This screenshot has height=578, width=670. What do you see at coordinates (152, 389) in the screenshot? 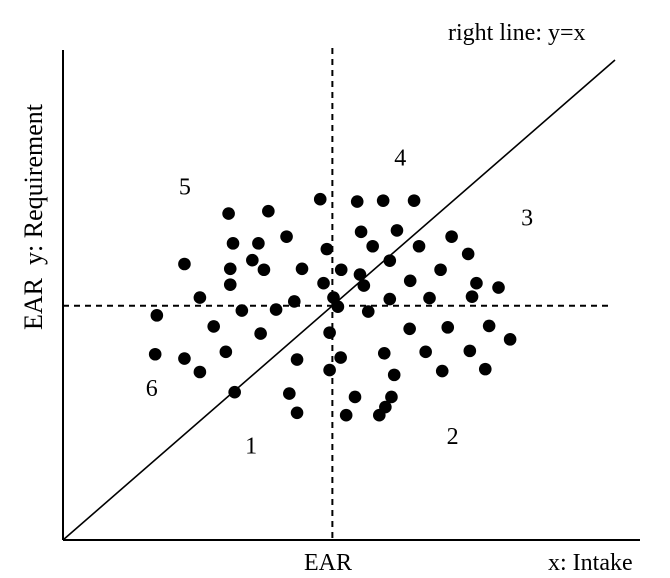
I see `region-label: 6` at bounding box center [152, 389].